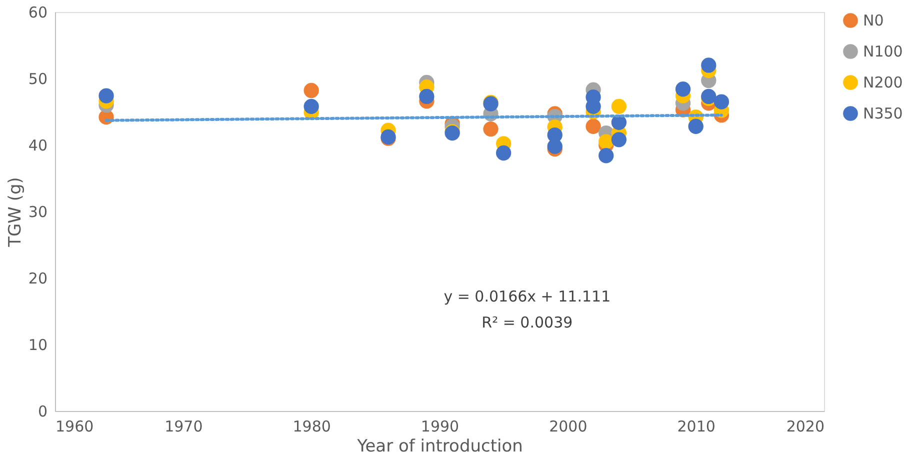 The image size is (908, 459). I want to click on y-tick-label: 50, so click(38, 79).